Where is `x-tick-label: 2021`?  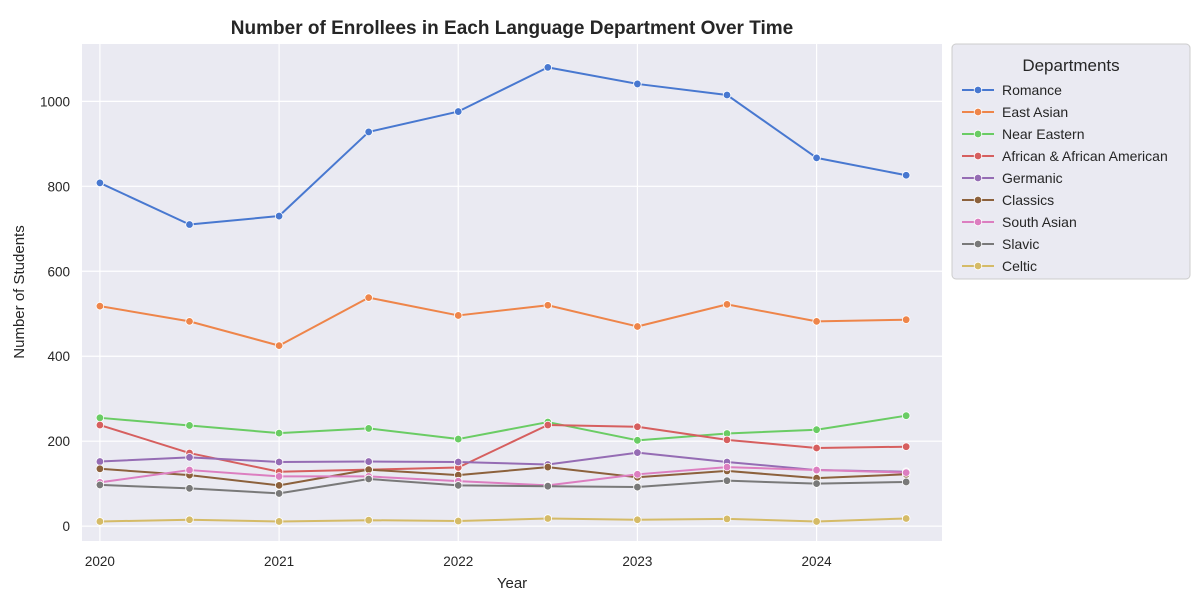 x-tick-label: 2021 is located at coordinates (279, 561).